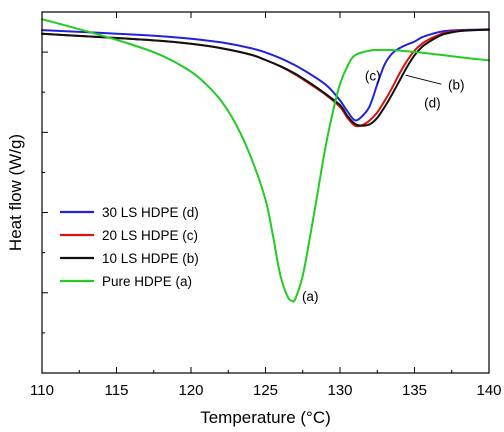 This screenshot has width=504, height=432. Describe the element at coordinates (423, 79) in the screenshot. I see `annotation-pointer-b` at that location.